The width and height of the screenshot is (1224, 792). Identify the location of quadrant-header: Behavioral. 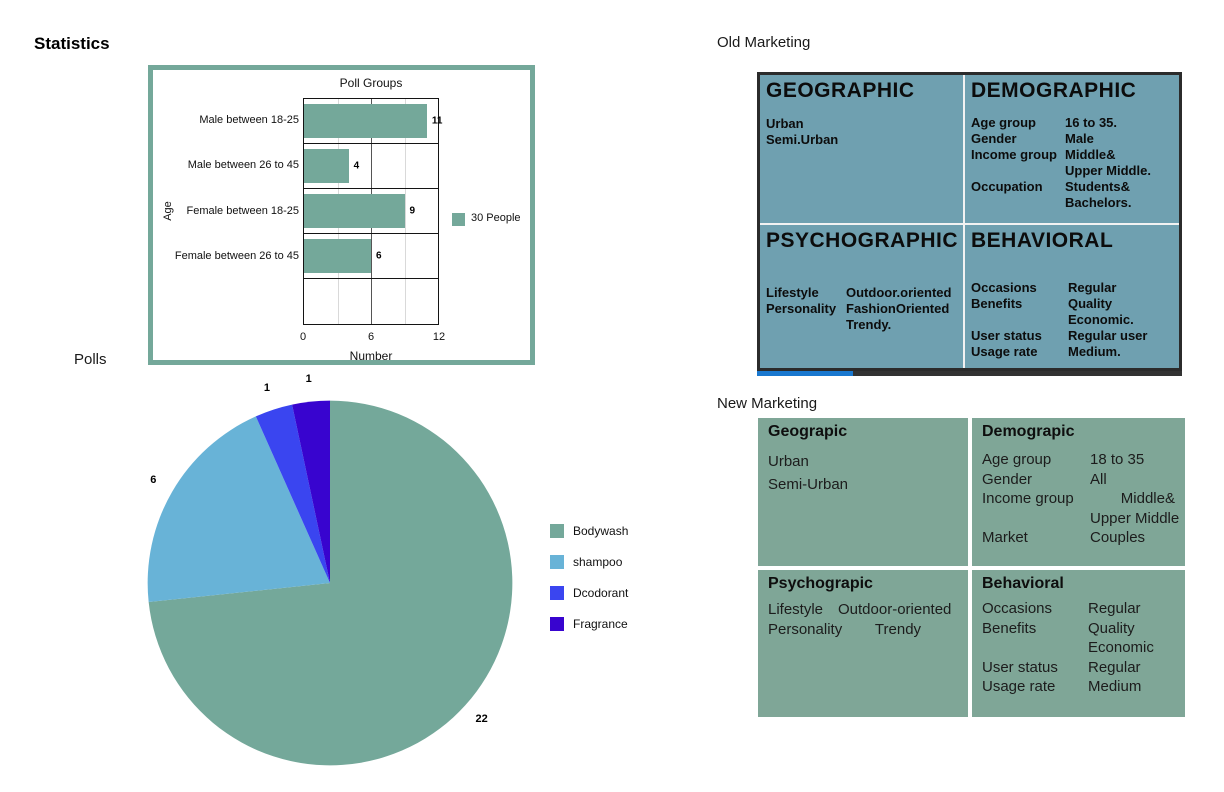
(1023, 583).